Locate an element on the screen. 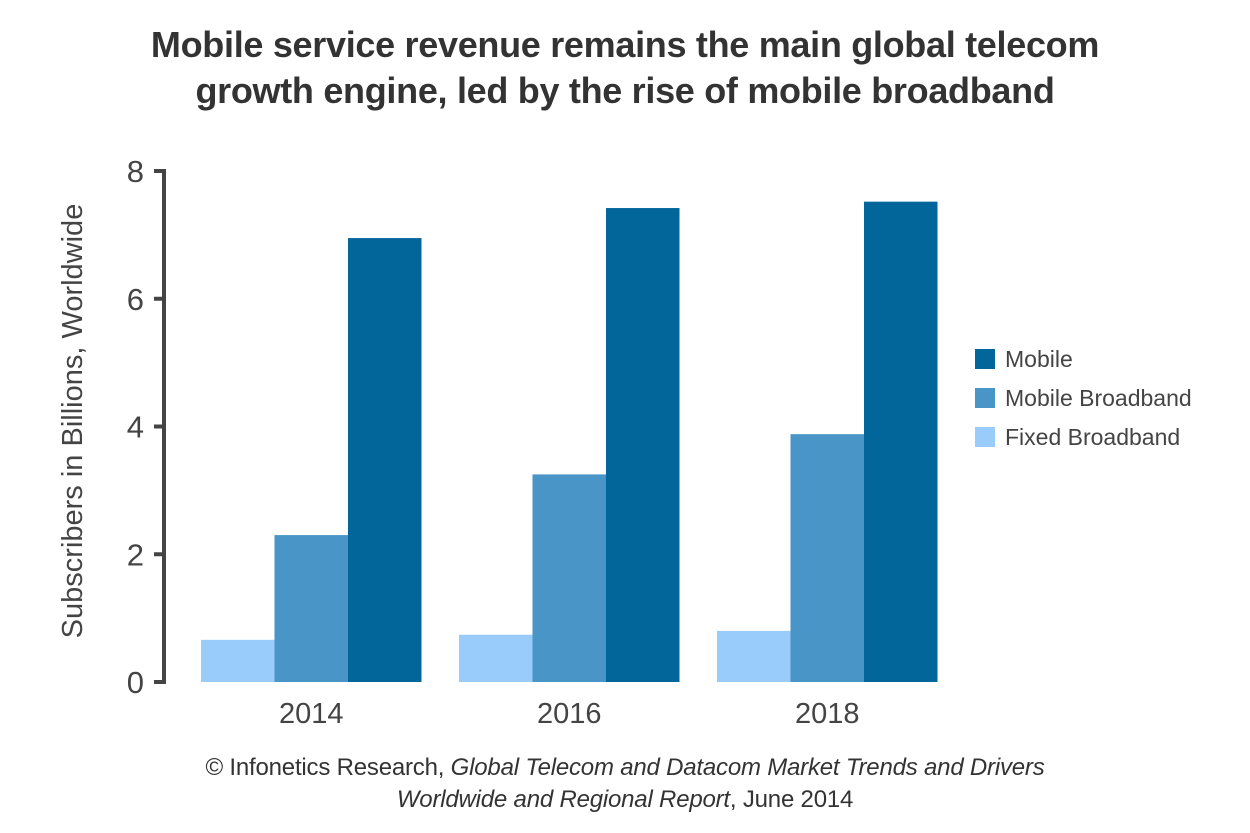  legend-swatch-fixed-broadband is located at coordinates (985, 437).